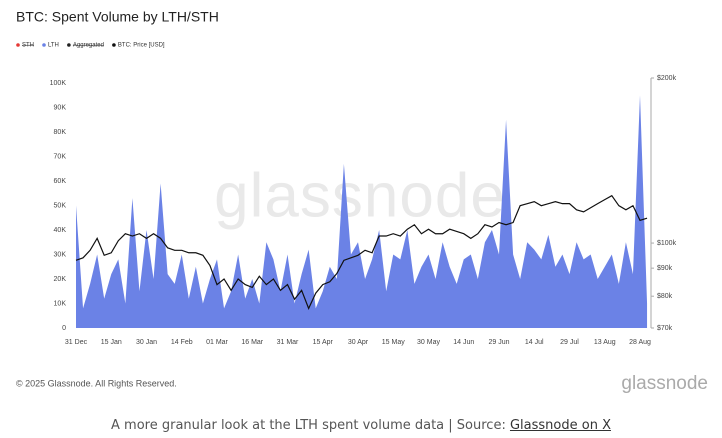  What do you see at coordinates (60, 279) in the screenshot?
I see `y-tick-label: 20K` at bounding box center [60, 279].